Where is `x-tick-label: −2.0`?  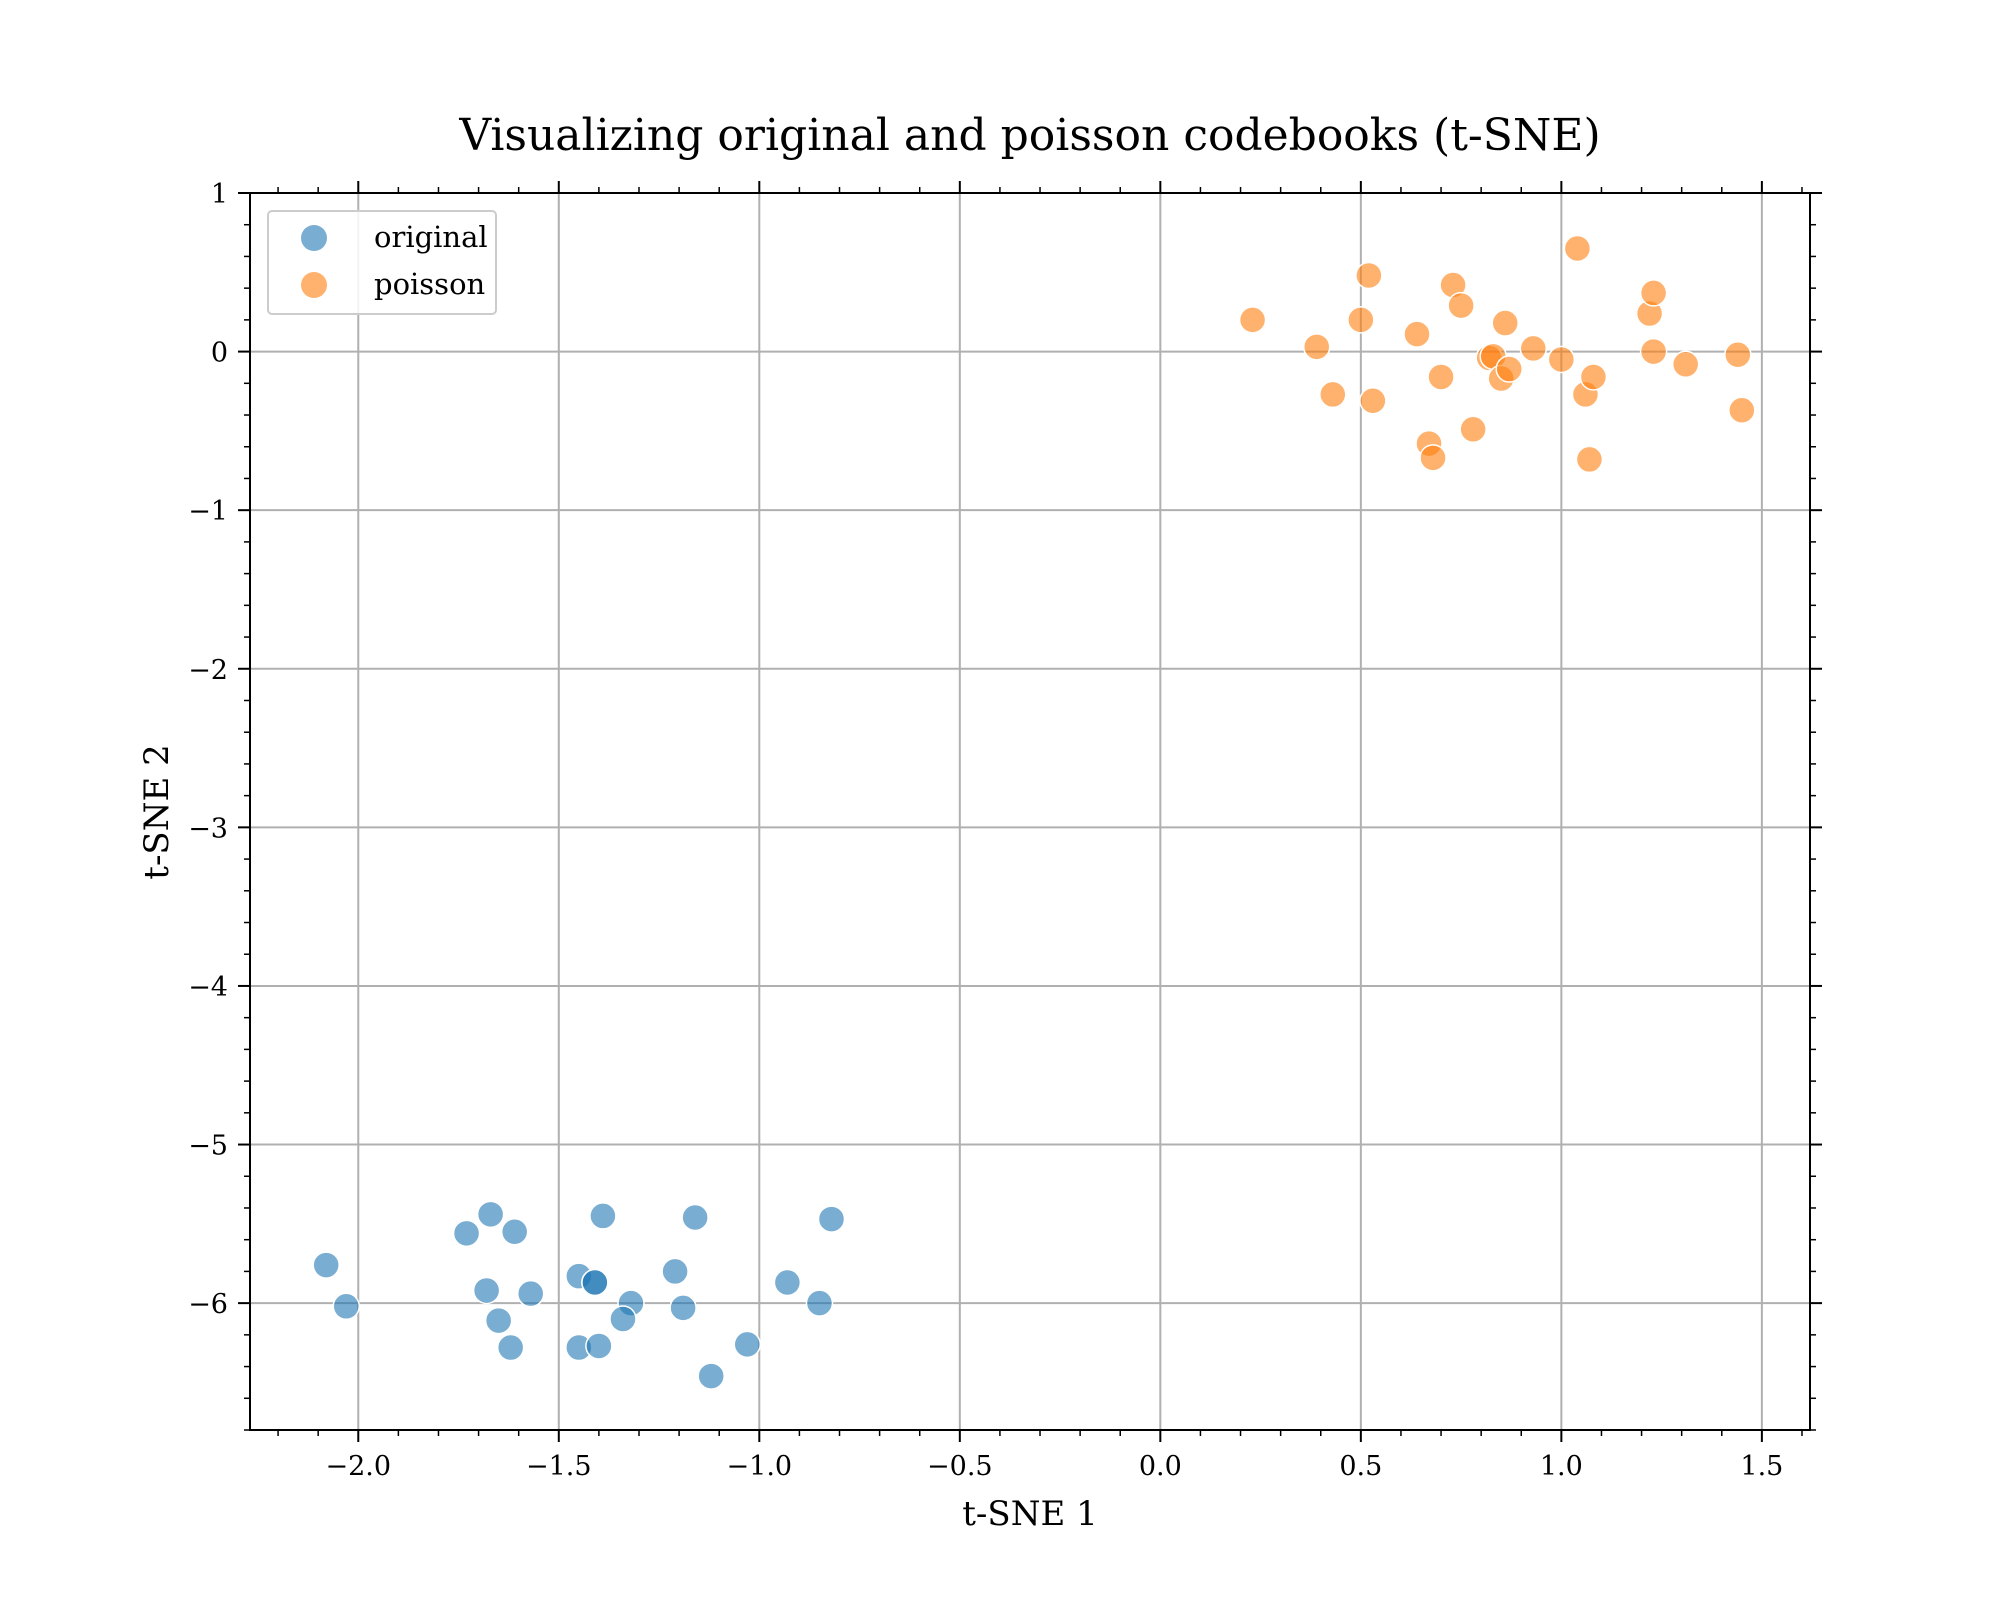
x-tick-label: −2.0 is located at coordinates (358, 1466).